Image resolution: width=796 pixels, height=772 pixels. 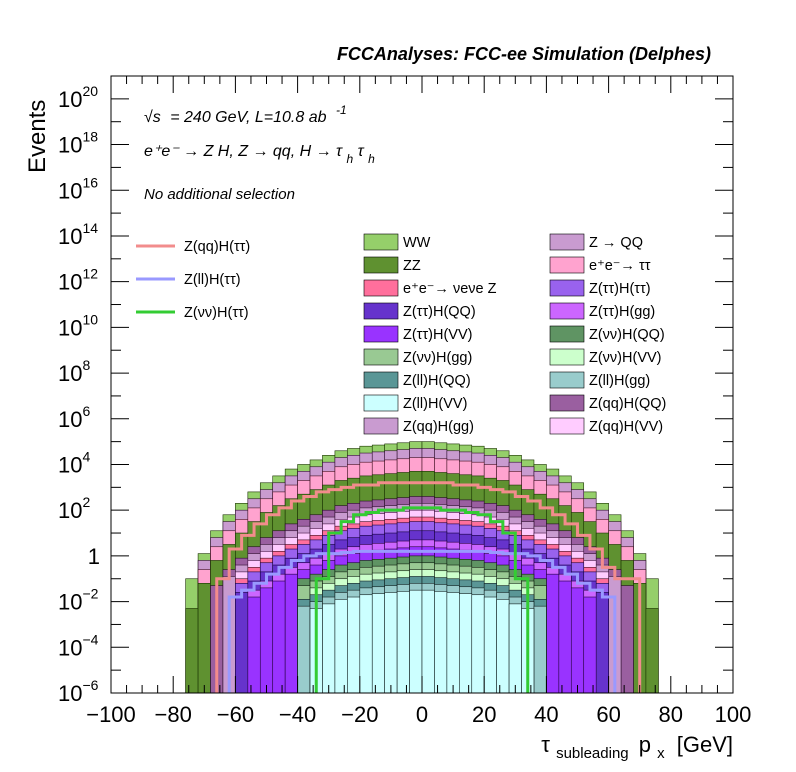 I want to click on y-tick-label: 10¹⁶, so click(x=78, y=188).